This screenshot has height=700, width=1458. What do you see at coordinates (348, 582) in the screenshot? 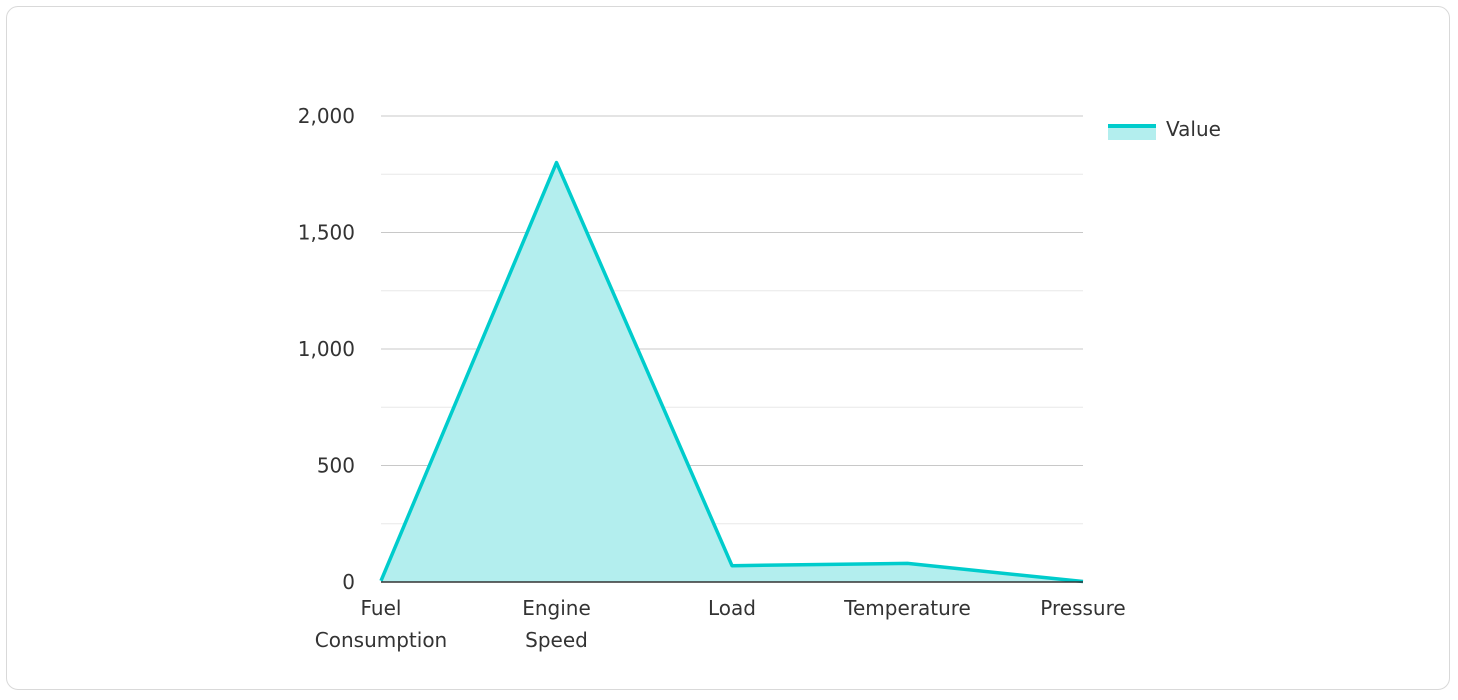
I see `y-tick-label: 0` at bounding box center [348, 582].